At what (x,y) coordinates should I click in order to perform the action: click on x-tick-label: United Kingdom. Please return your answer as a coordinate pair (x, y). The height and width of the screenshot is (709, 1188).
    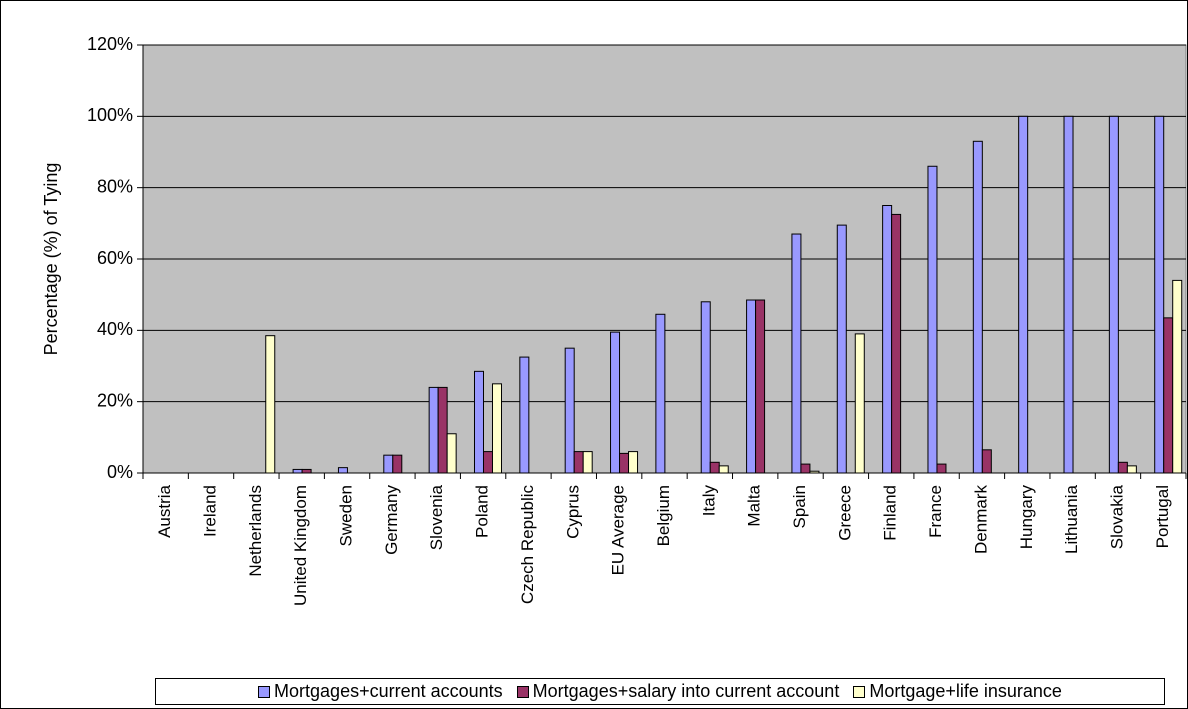
    Looking at the image, I should click on (300, 545).